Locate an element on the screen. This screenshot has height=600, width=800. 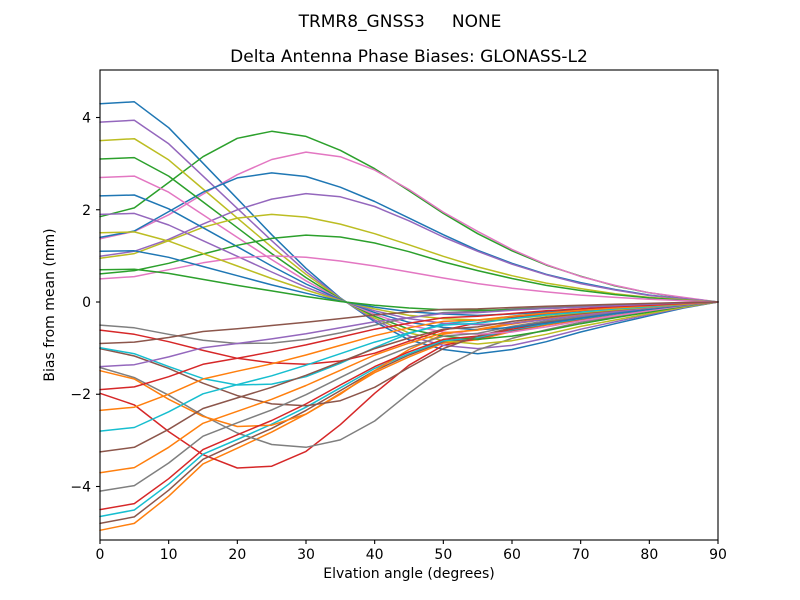
x-axis-label: Elvation angle (degrees) is located at coordinates (408, 574).